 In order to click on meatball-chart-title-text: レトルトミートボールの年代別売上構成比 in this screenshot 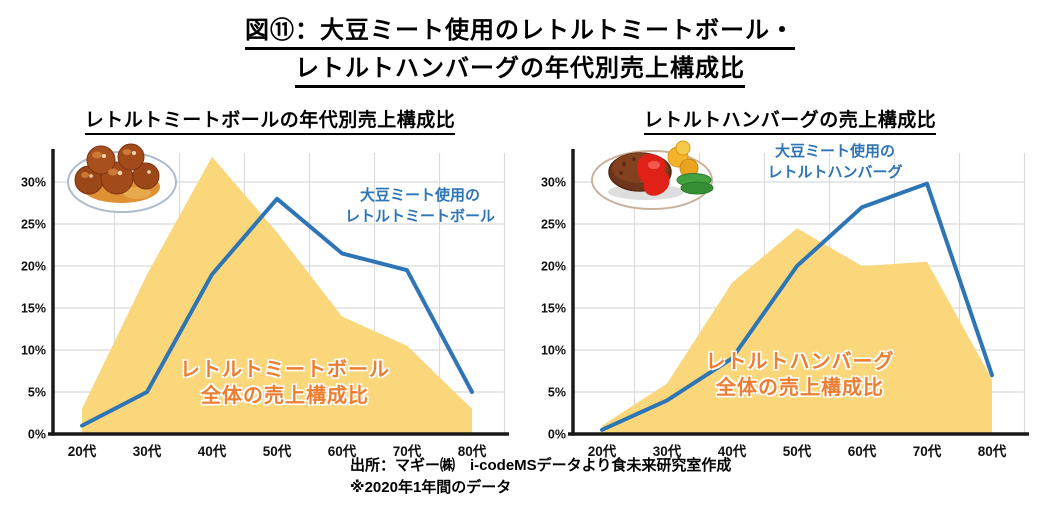, I will do `click(270, 120)`.